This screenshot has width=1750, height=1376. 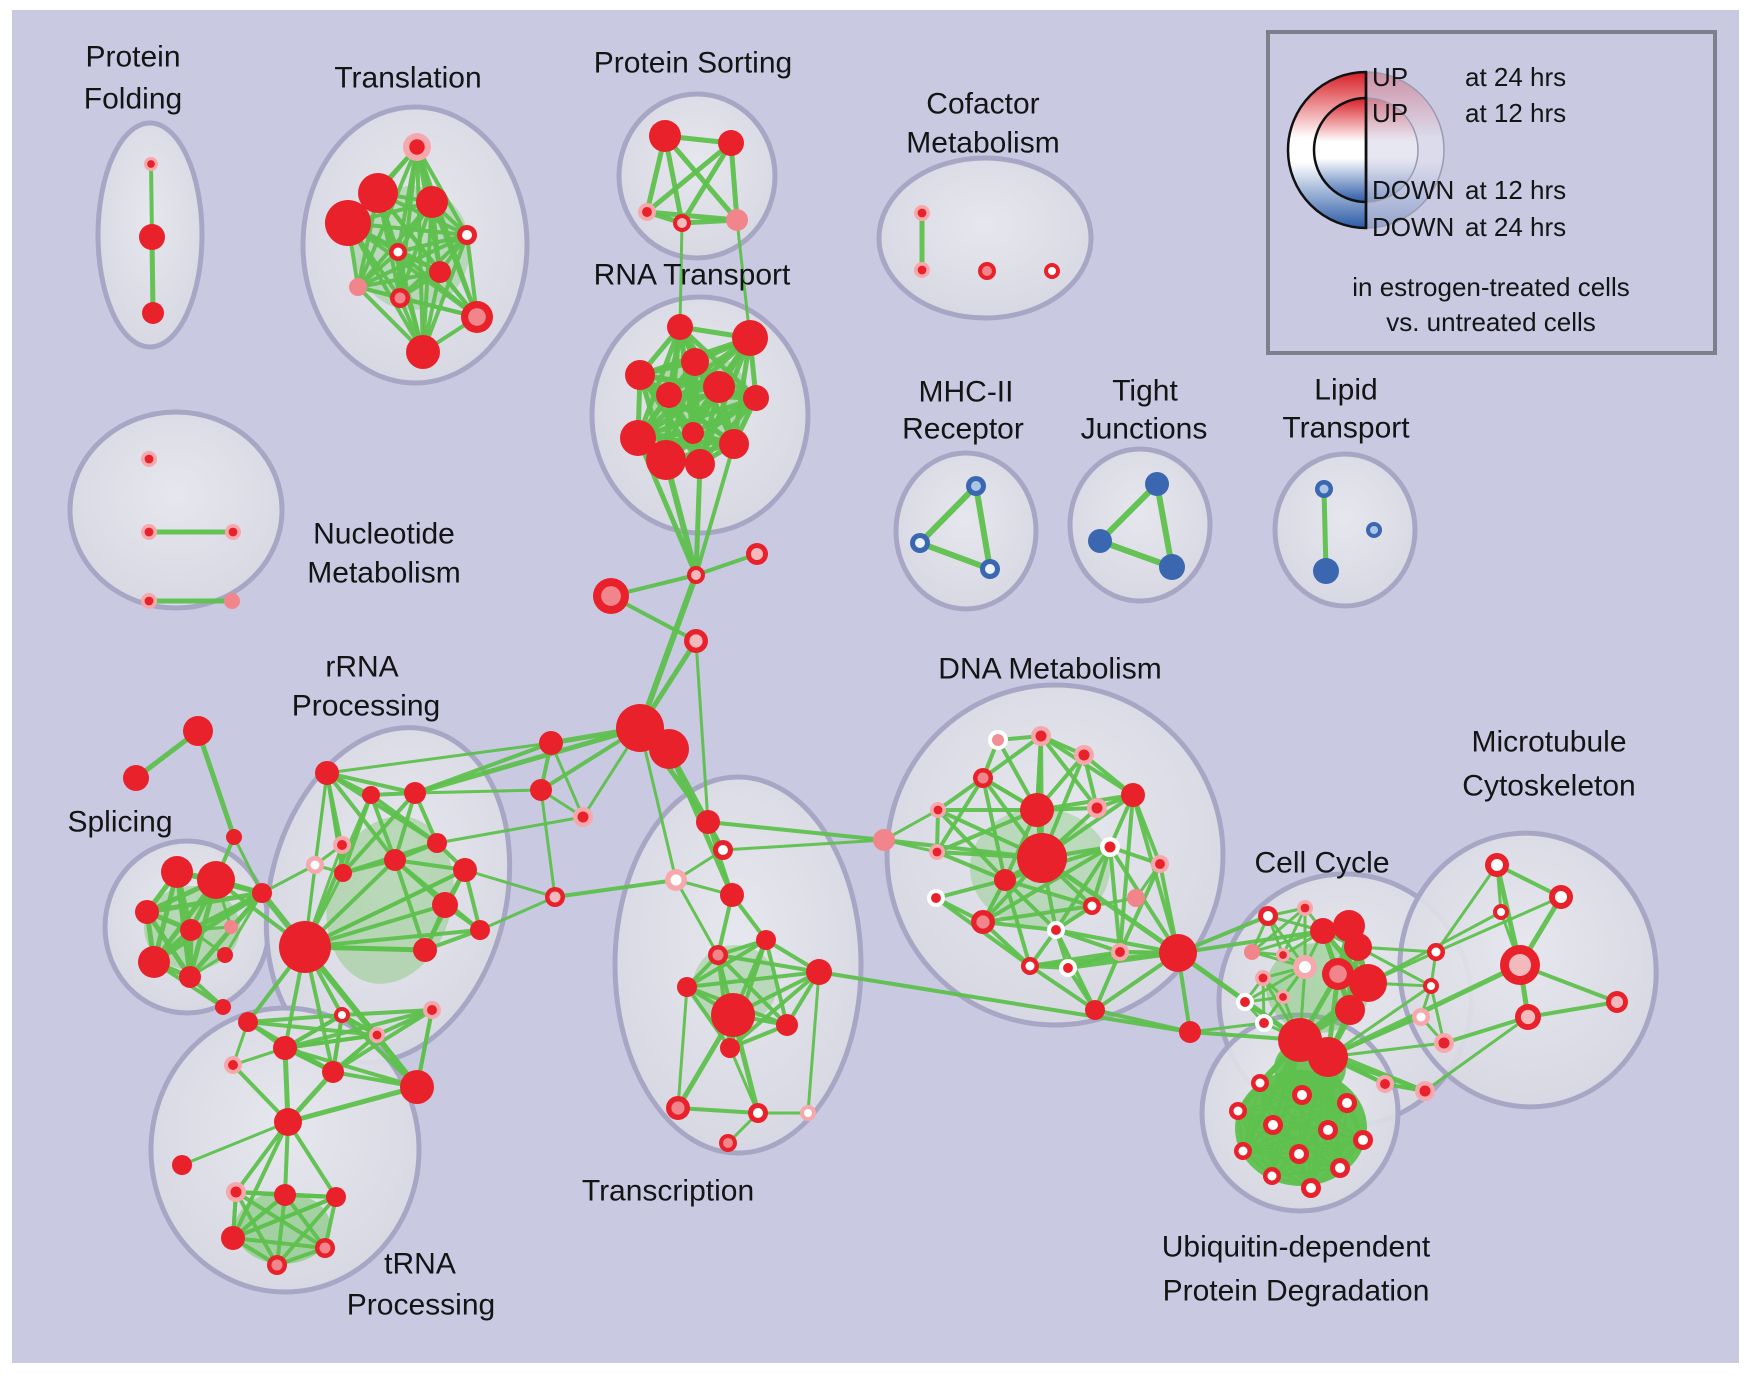 What do you see at coordinates (285, 1195) in the screenshot?
I see `gene-node-tn4` at bounding box center [285, 1195].